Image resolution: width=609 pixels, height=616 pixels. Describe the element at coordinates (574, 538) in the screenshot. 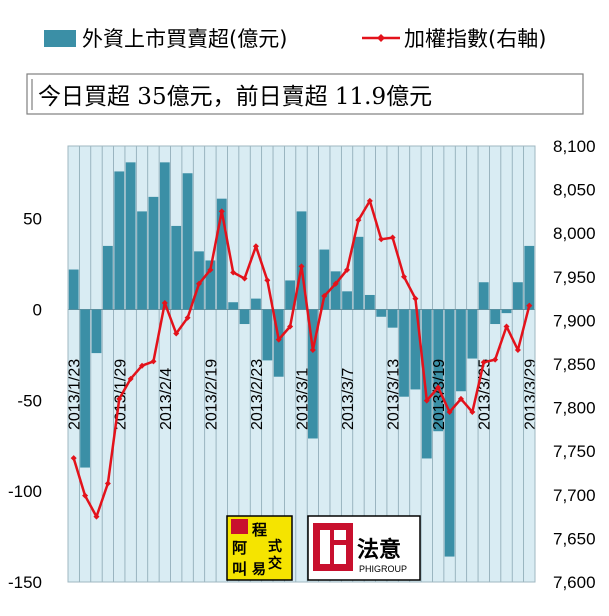

I see `right-tick-label: 7,650` at that location.